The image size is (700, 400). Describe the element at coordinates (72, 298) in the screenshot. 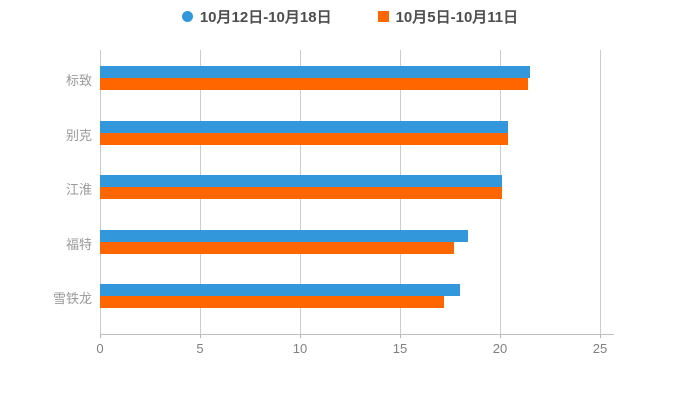

I see `category-label-5: 雪铁龙` at that location.